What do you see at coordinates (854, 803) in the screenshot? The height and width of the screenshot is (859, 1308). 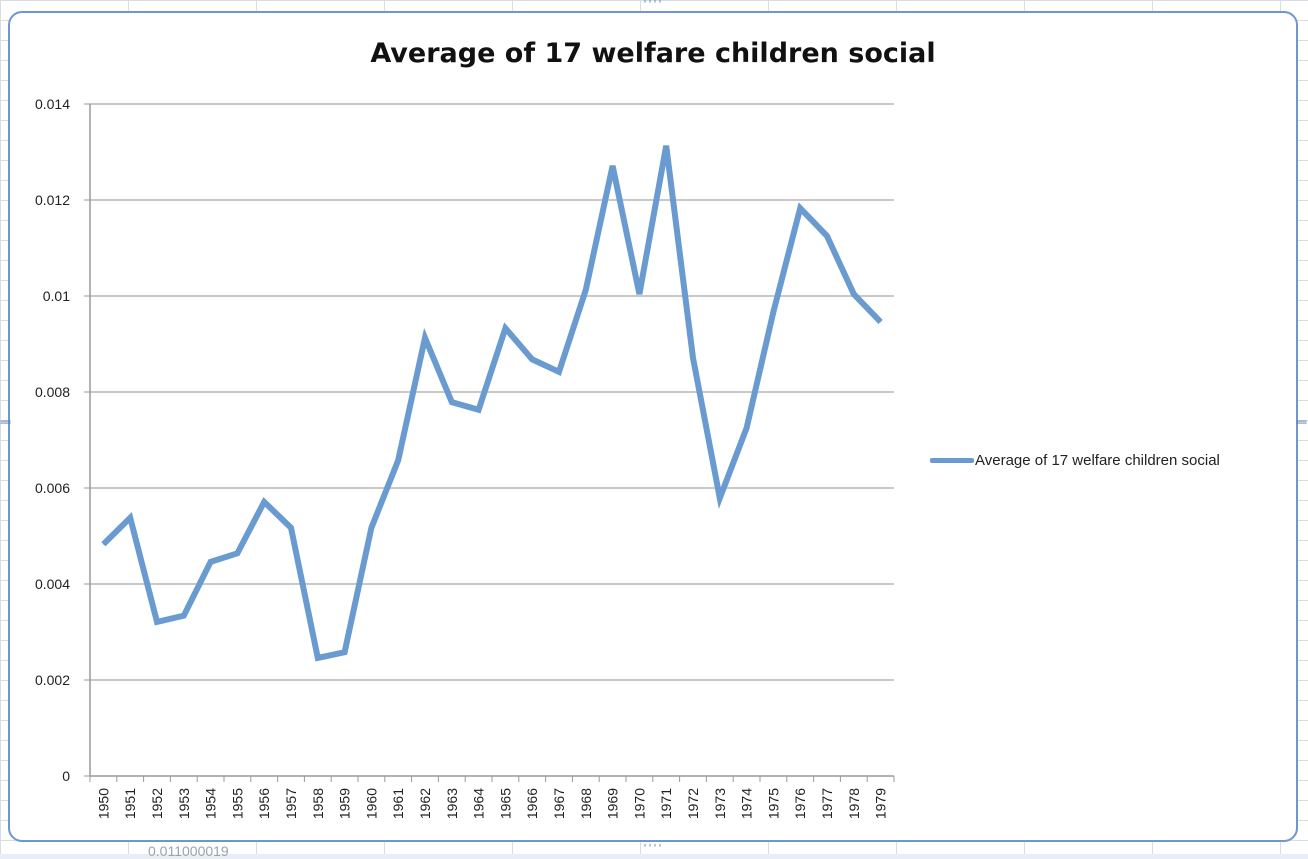 I see `x-tick-label: 1978` at bounding box center [854, 803].